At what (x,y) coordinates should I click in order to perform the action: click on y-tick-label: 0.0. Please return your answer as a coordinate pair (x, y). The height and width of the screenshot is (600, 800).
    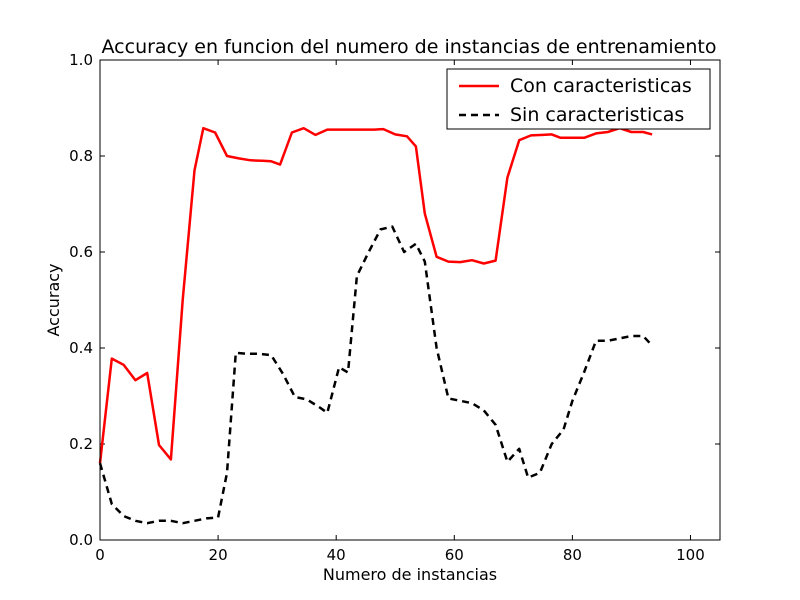
    Looking at the image, I should click on (81, 540).